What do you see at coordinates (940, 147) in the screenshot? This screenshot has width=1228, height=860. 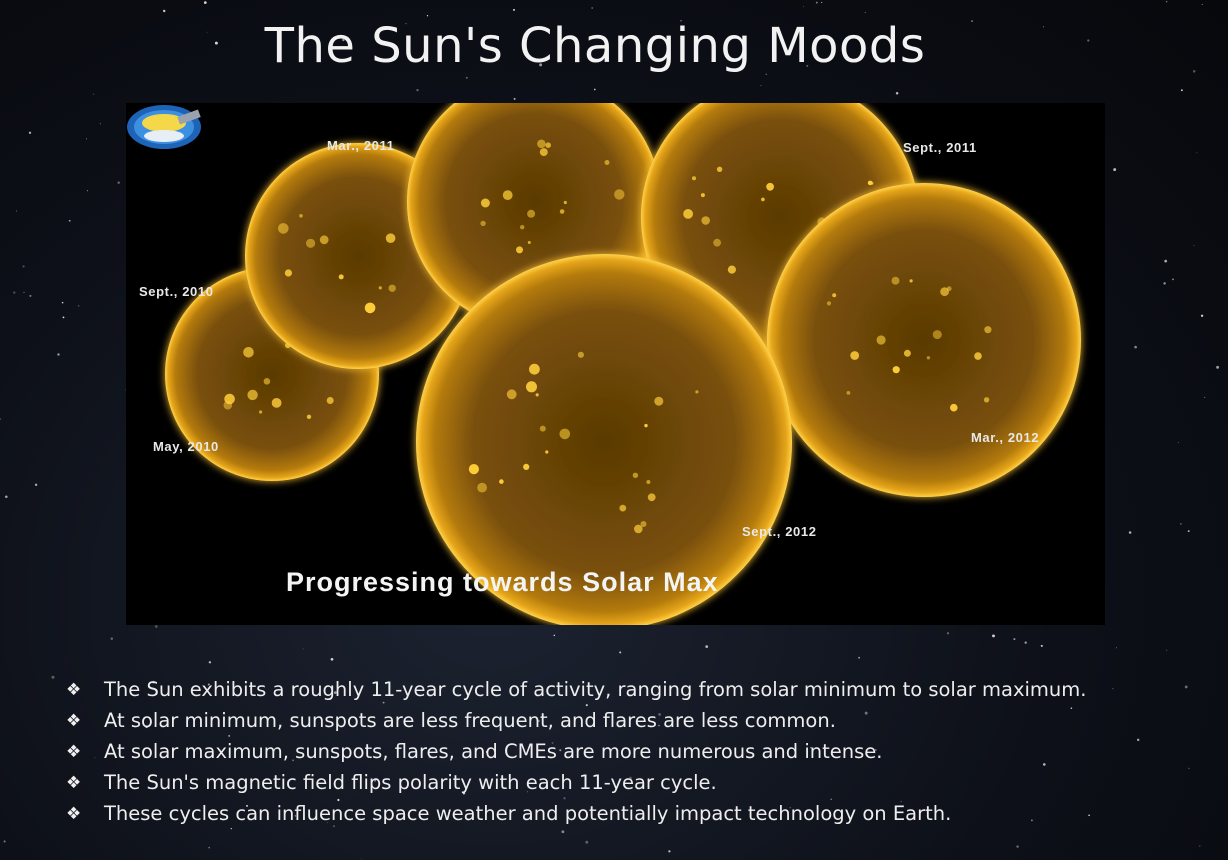 I see `sun-label-sept-2011: Sept., 2011` at bounding box center [940, 147].